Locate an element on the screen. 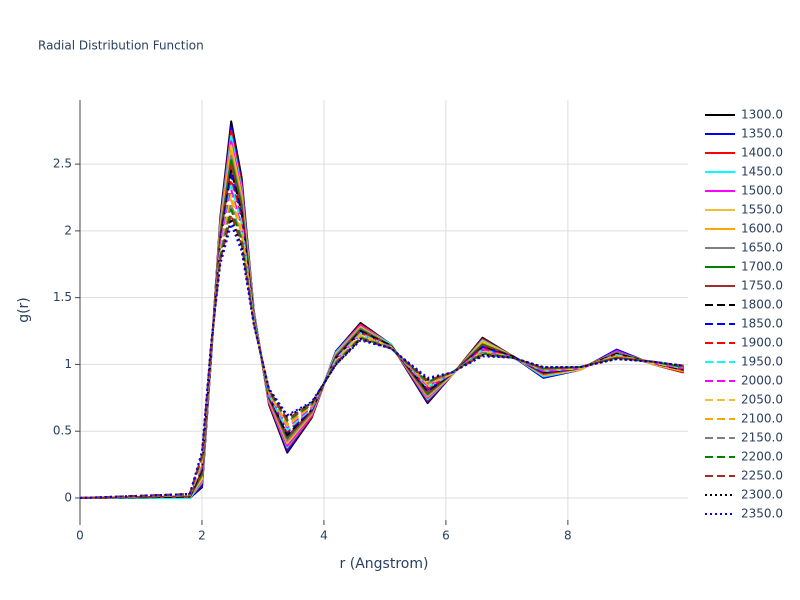  y-tick-label: 0 is located at coordinates (68, 497).